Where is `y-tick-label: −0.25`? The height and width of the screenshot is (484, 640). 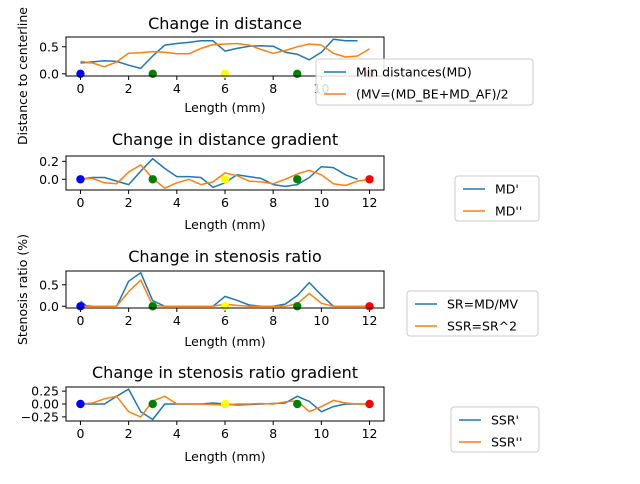 y-tick-label: −0.25 is located at coordinates (40, 416).